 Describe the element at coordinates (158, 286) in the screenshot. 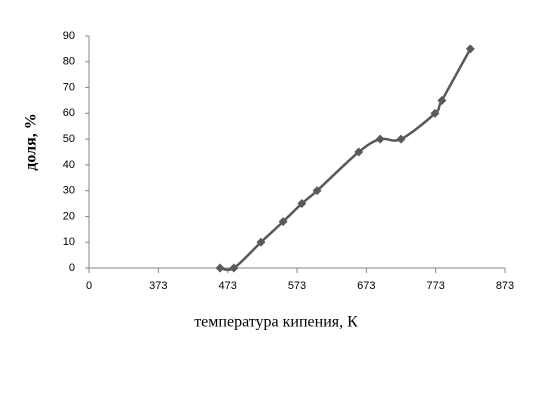

I see `x-tick-label: 373` at that location.